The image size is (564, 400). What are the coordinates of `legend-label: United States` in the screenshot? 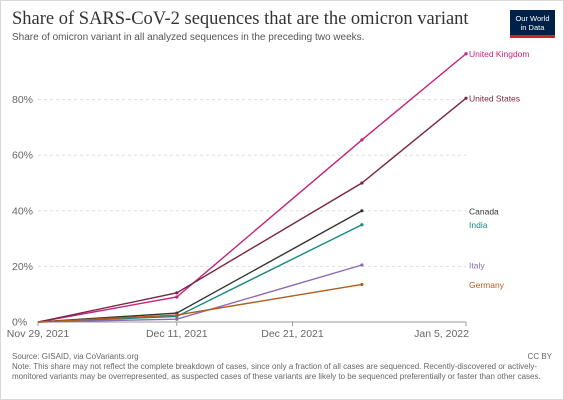 It's located at (494, 99).